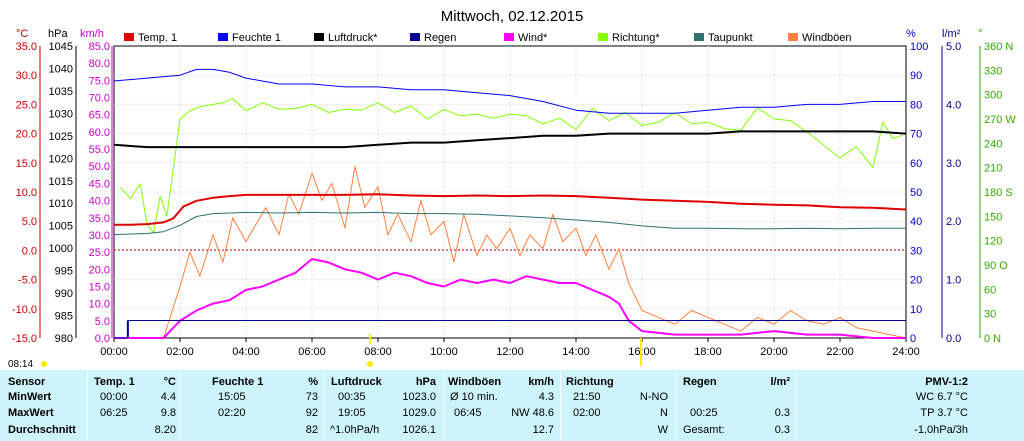 This screenshot has width=1024, height=441. Describe the element at coordinates (24, 310) in the screenshot. I see `temp-tick-label: -10.0` at that location.